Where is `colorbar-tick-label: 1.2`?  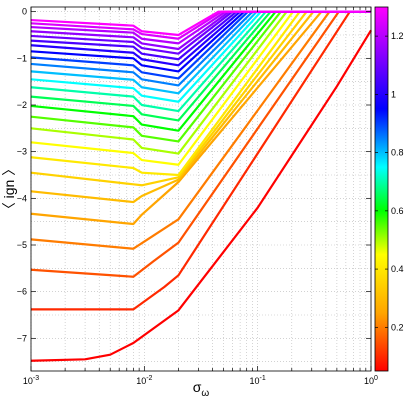
colorbar-tick-label: 1.2 is located at coordinates (397, 36).